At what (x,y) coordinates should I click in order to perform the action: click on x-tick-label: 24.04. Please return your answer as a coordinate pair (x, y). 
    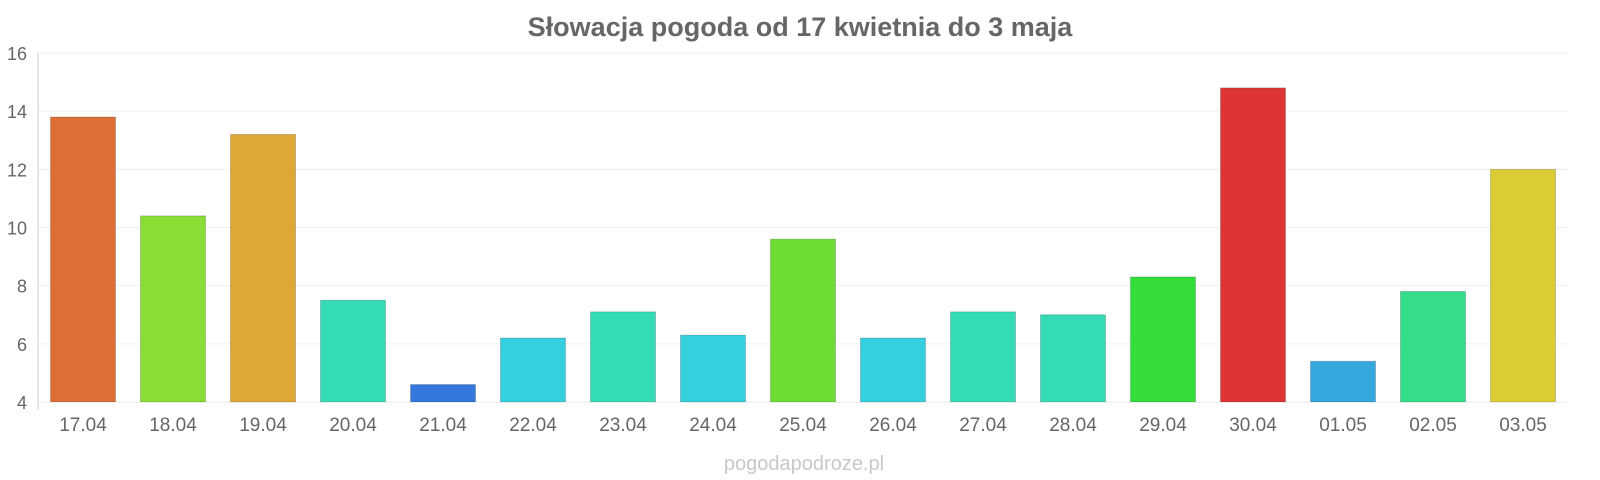
    Looking at the image, I should click on (713, 425).